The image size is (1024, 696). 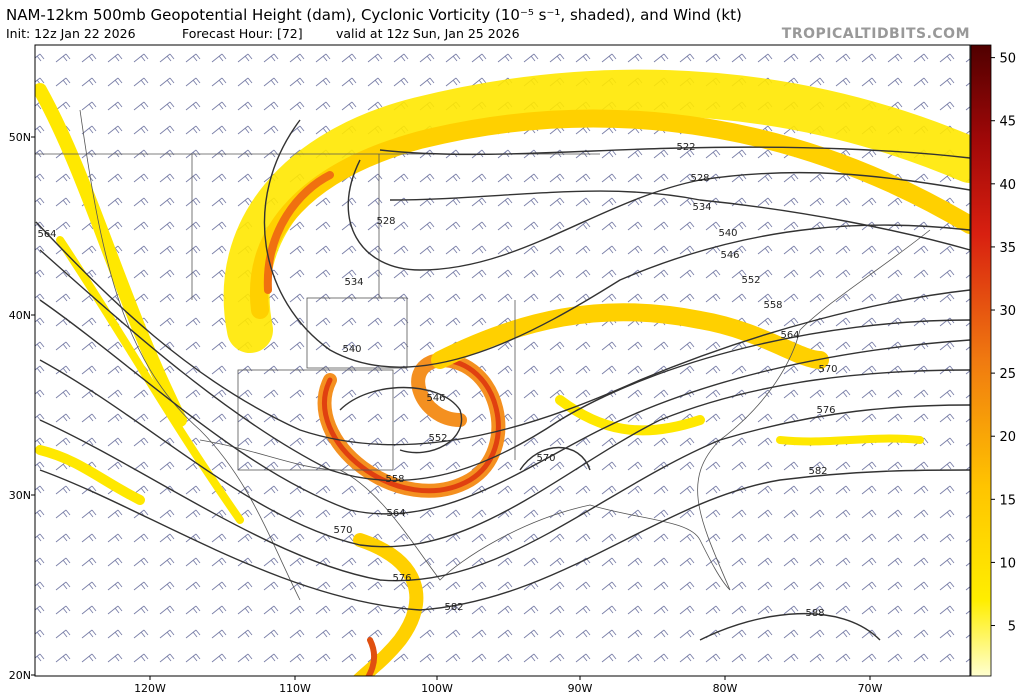 I want to click on colorbar-label: 15, so click(x=1007, y=500).